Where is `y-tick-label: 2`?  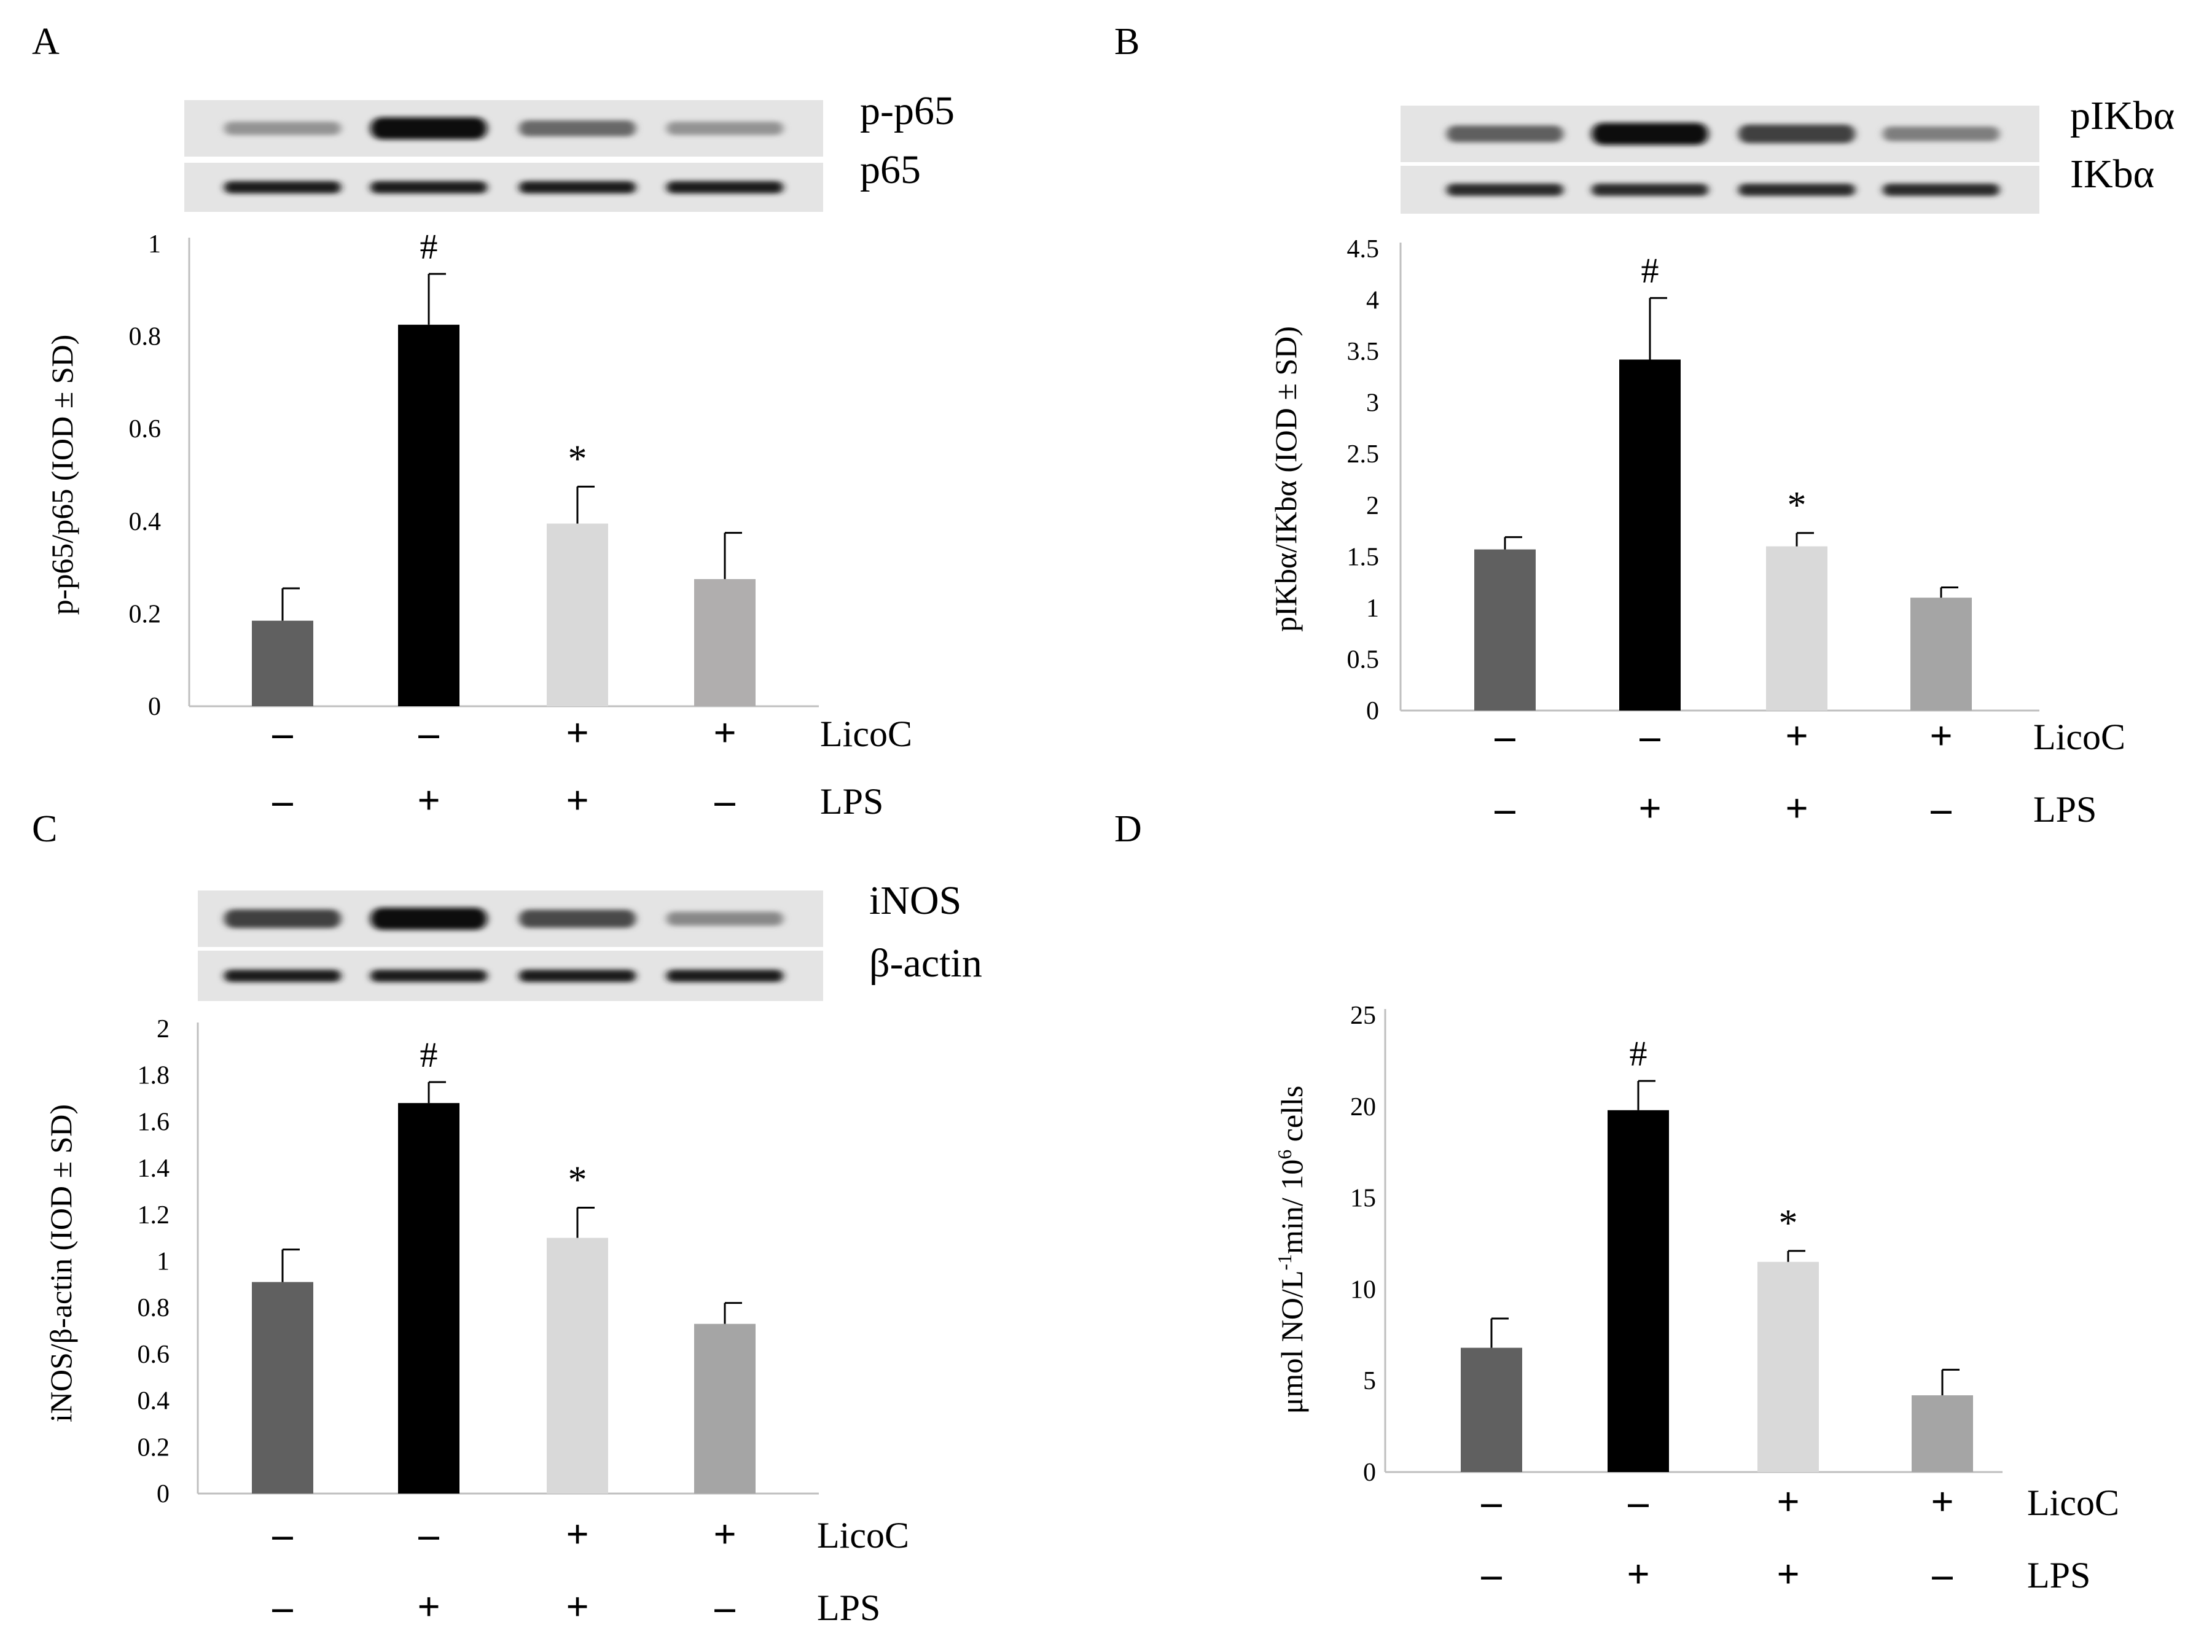 y-tick-label: 2 is located at coordinates (163, 1029).